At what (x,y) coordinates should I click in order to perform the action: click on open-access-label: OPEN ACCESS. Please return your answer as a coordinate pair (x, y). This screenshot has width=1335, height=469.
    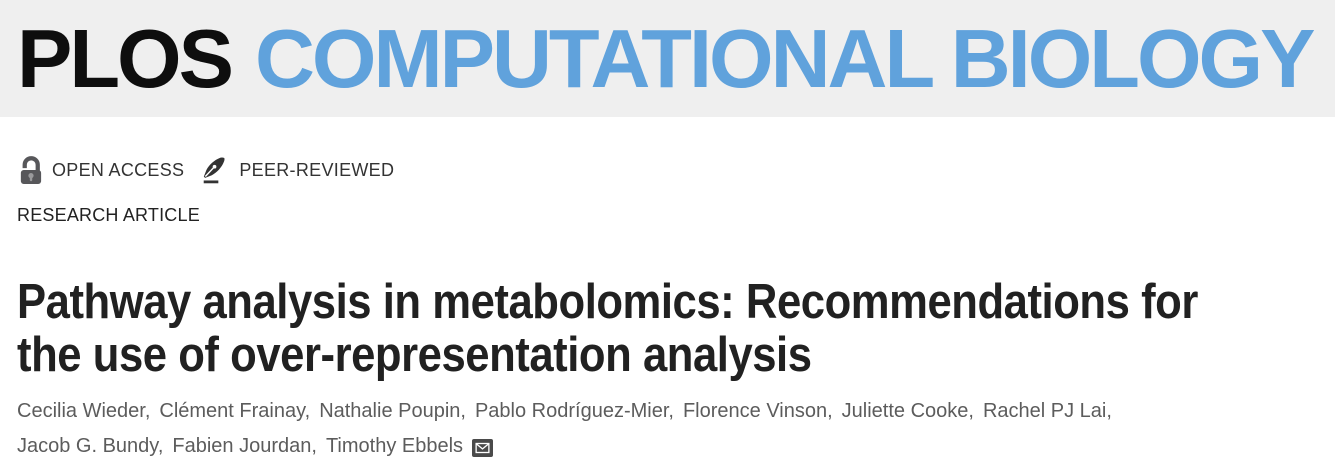
    Looking at the image, I should click on (118, 169).